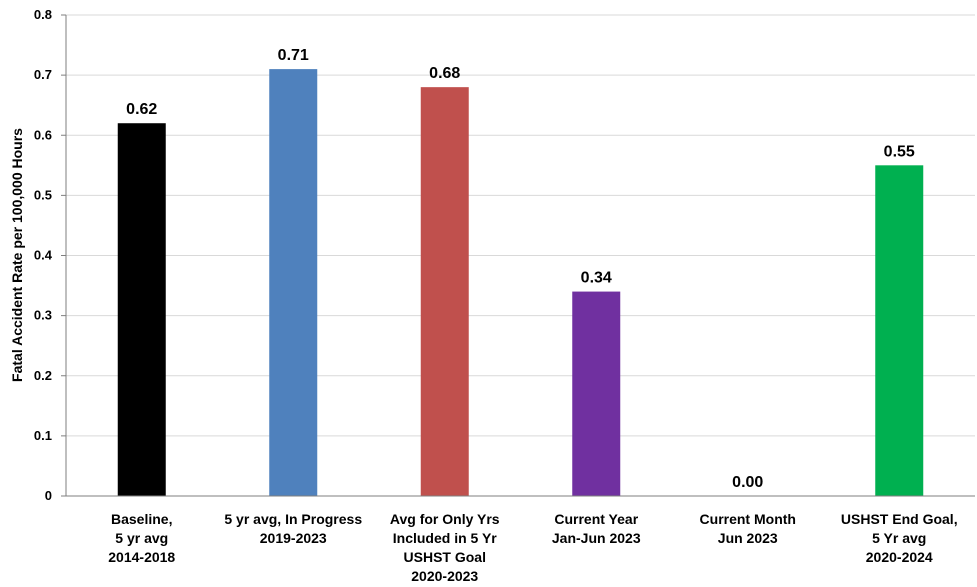 The height and width of the screenshot is (587, 977). I want to click on x-tick-label-line: USHST Goal, so click(445, 557).